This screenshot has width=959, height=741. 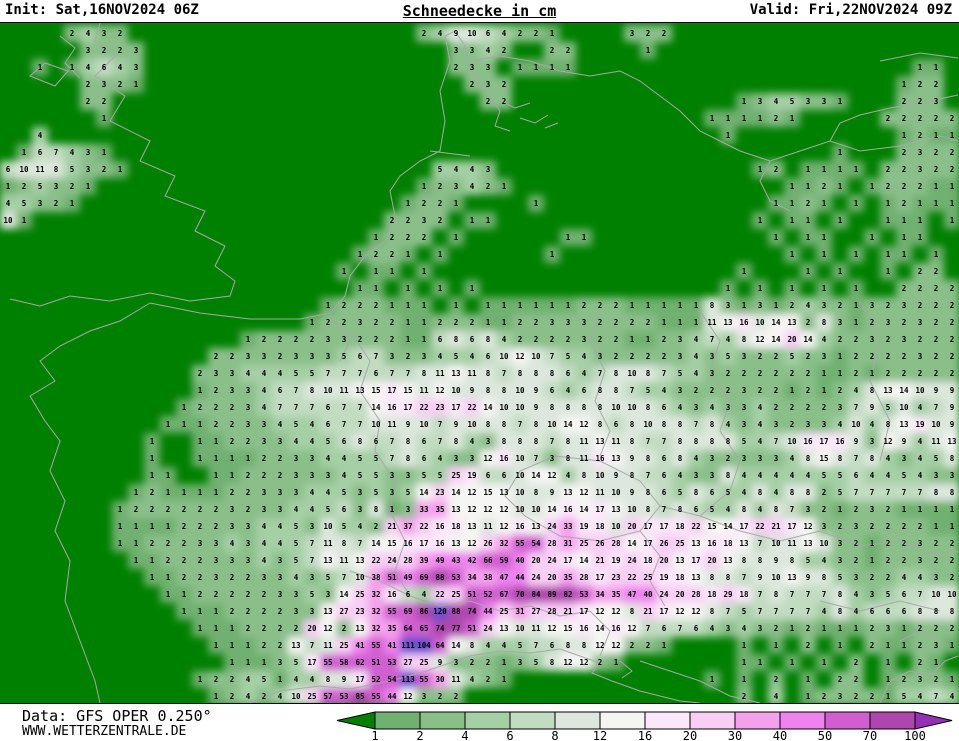 I want to click on svg-text: 16, so click(x=520, y=526).